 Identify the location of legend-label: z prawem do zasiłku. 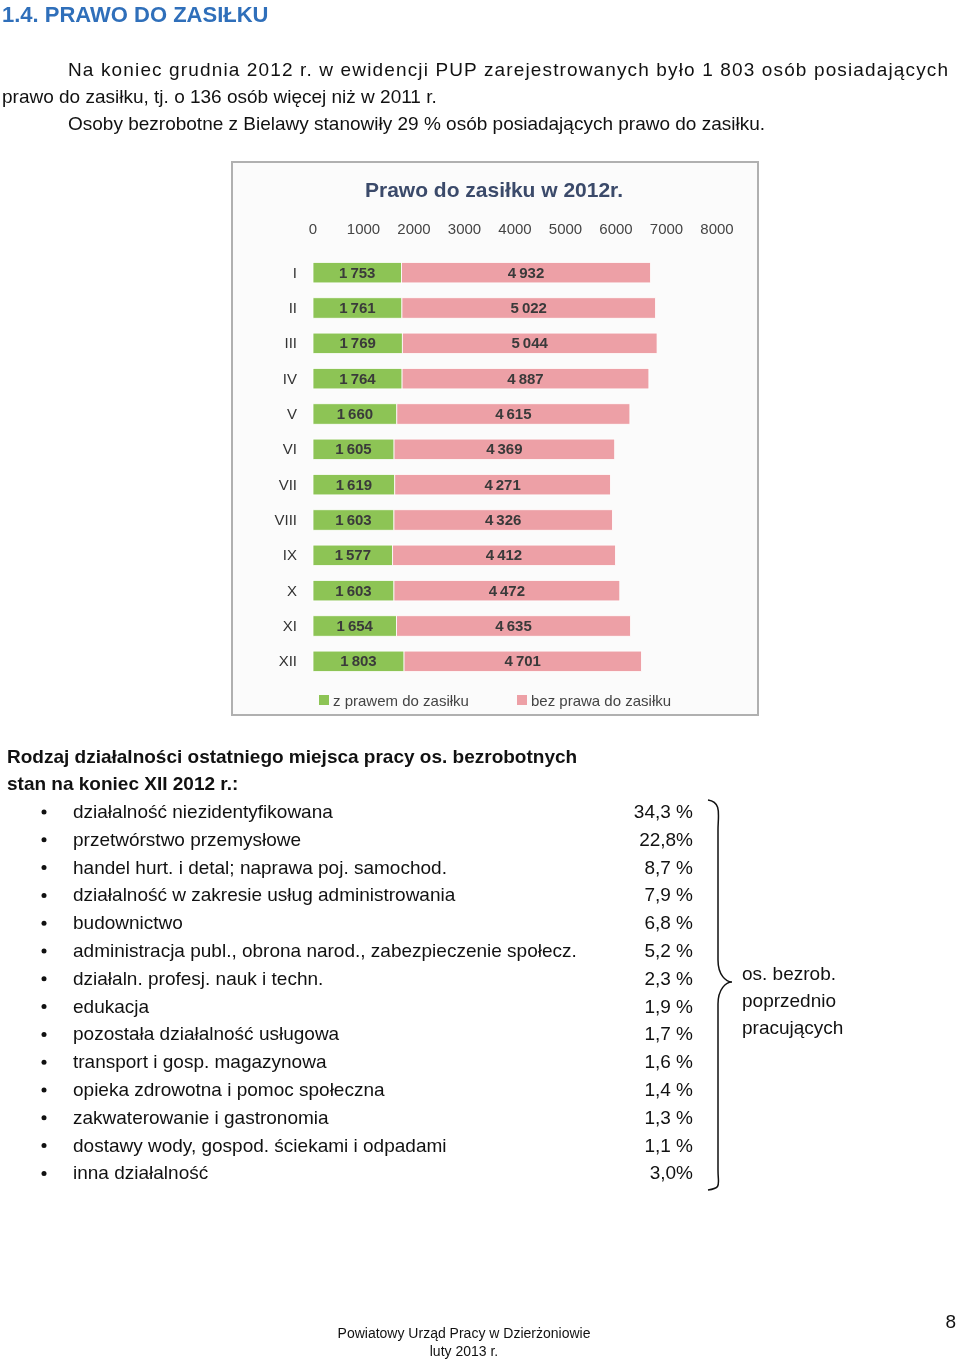
(401, 700).